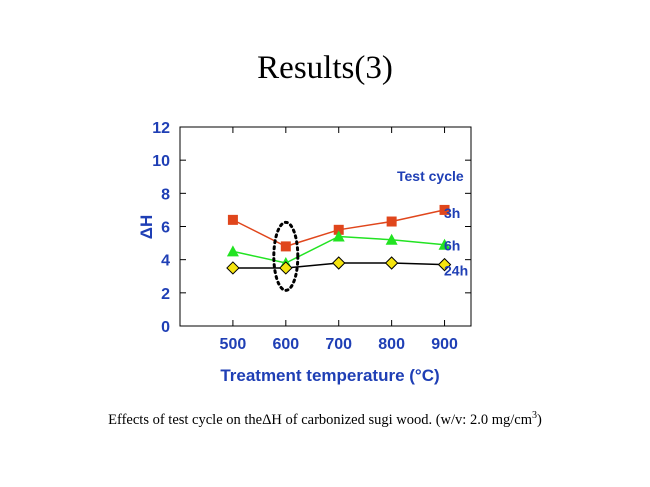 Image resolution: width=650 pixels, height=487 pixels. I want to click on y-tick-label: 0, so click(165, 327).